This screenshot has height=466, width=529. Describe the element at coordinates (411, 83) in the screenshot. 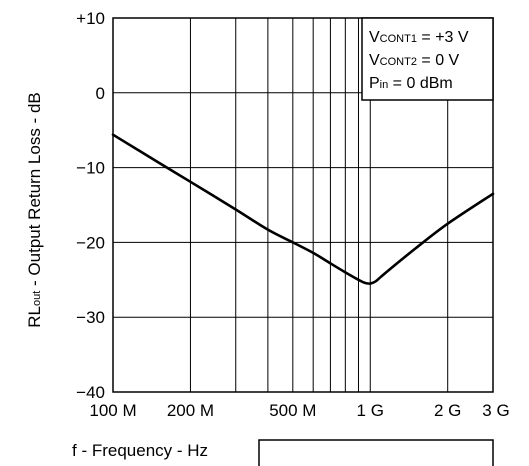

I see `legend-entry: Pin = 0 dBm` at that location.